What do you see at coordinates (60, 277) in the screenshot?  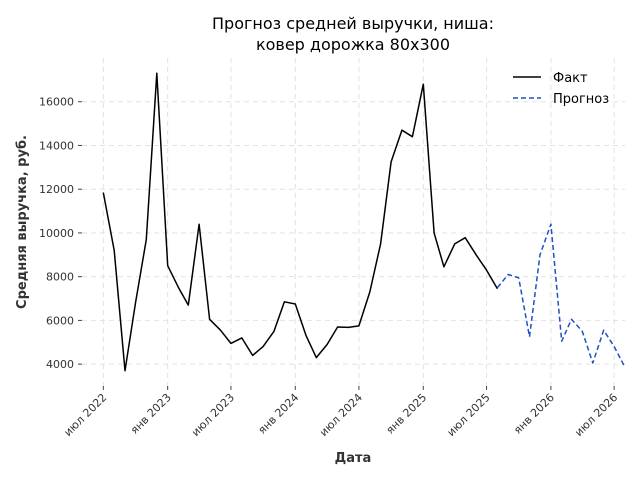 I see `y-tick-label: 8000` at bounding box center [60, 277].